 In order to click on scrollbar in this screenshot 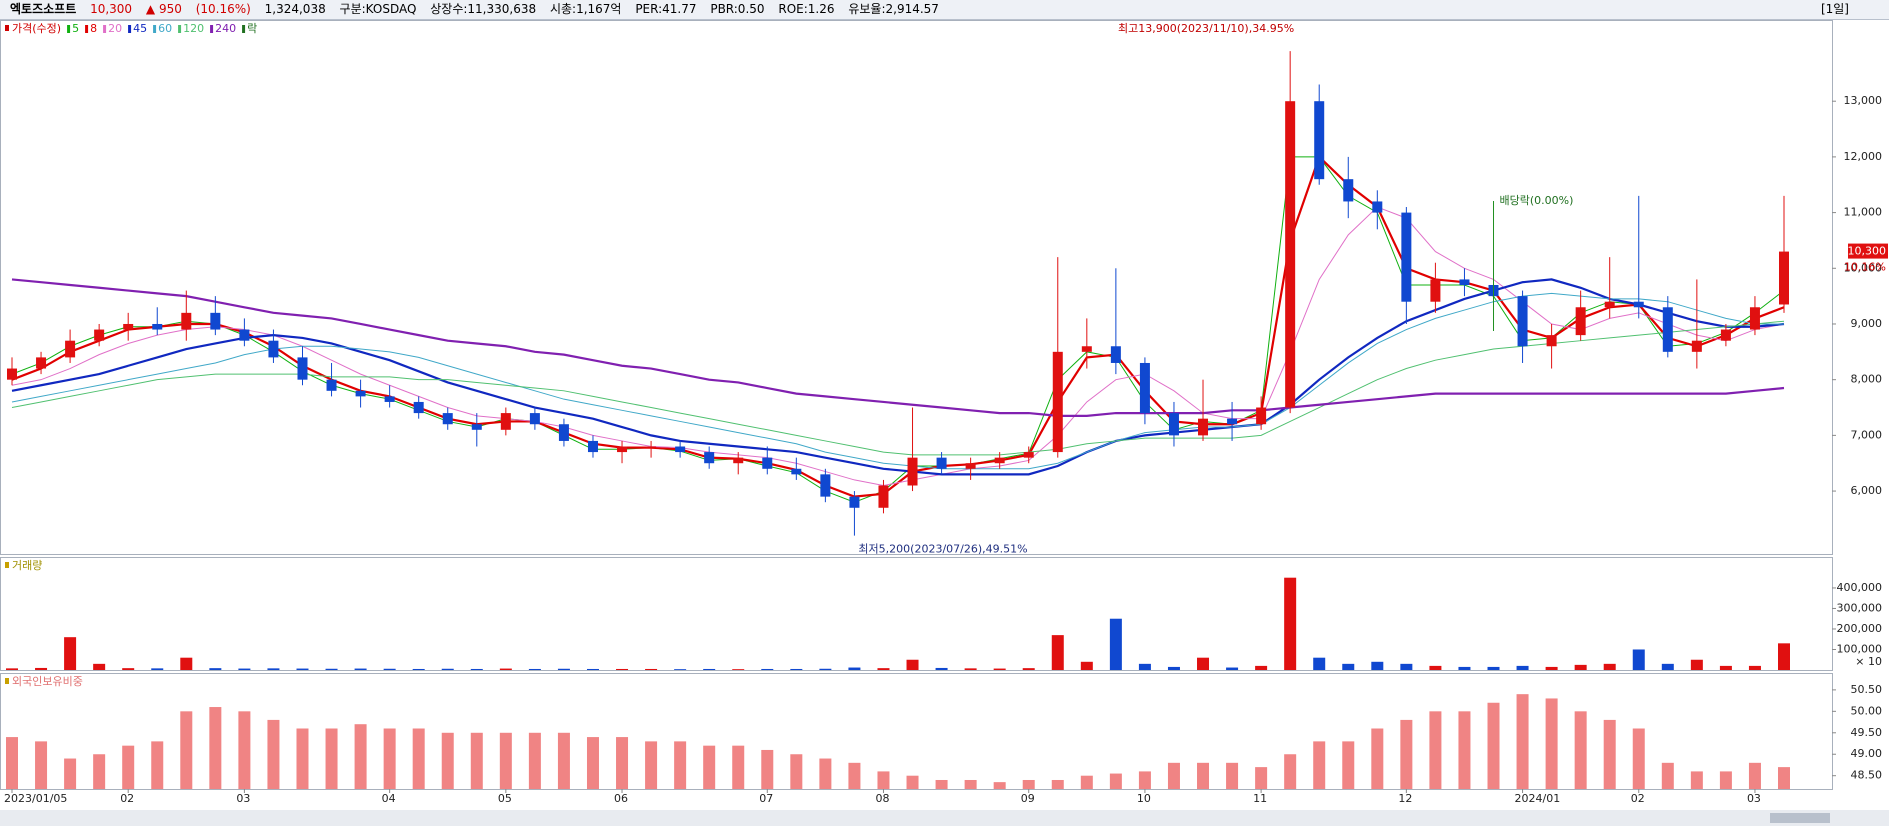, I will do `click(944, 818)`.